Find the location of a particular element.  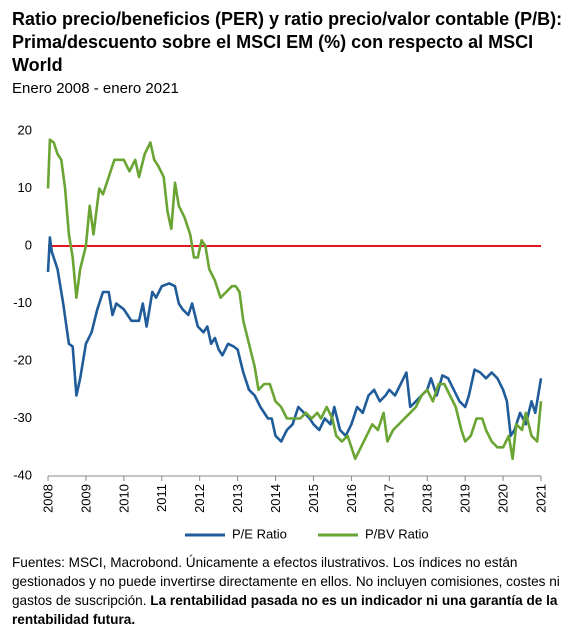

y-tick-label: -30 is located at coordinates (22, 417).